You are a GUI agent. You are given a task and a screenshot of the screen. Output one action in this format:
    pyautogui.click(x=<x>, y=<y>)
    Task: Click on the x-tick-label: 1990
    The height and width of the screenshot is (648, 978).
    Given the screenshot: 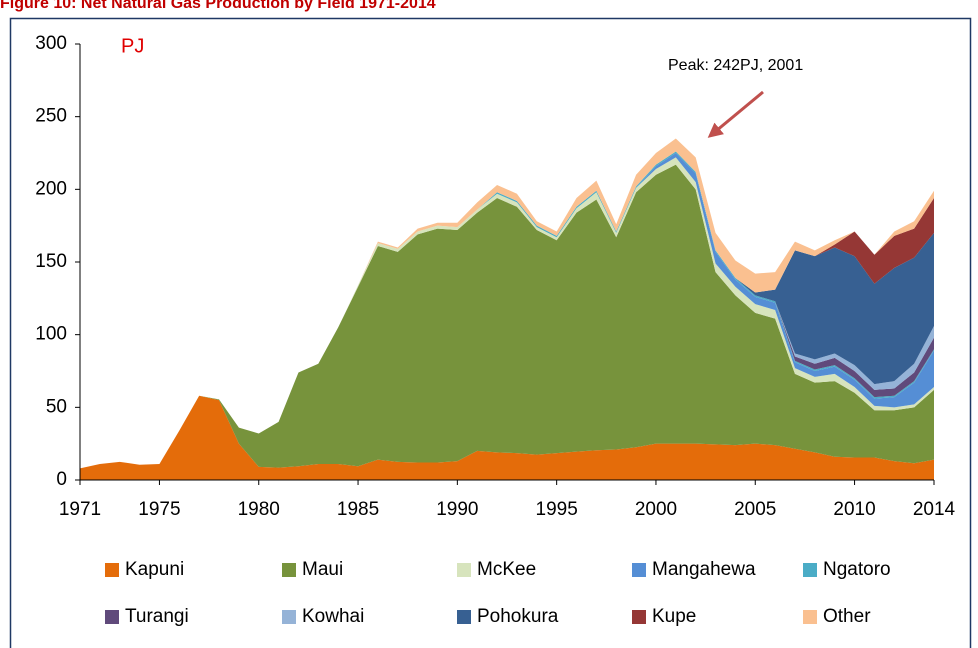 What is the action you would take?
    pyautogui.click(x=457, y=509)
    